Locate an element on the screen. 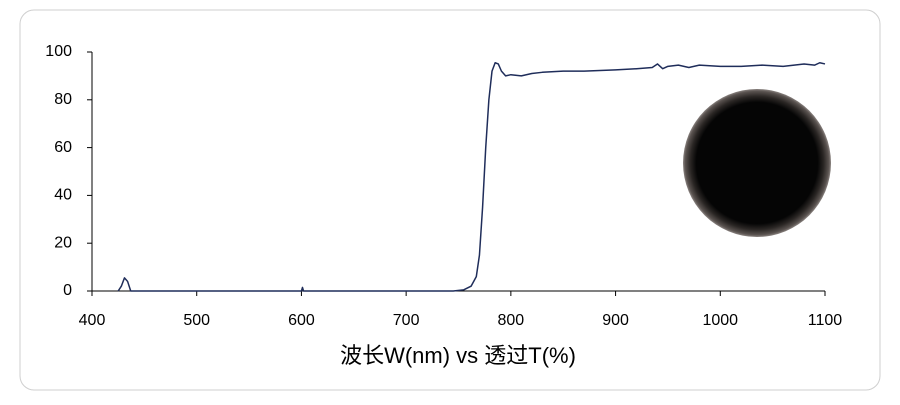  filter-photo is located at coordinates (757, 163).